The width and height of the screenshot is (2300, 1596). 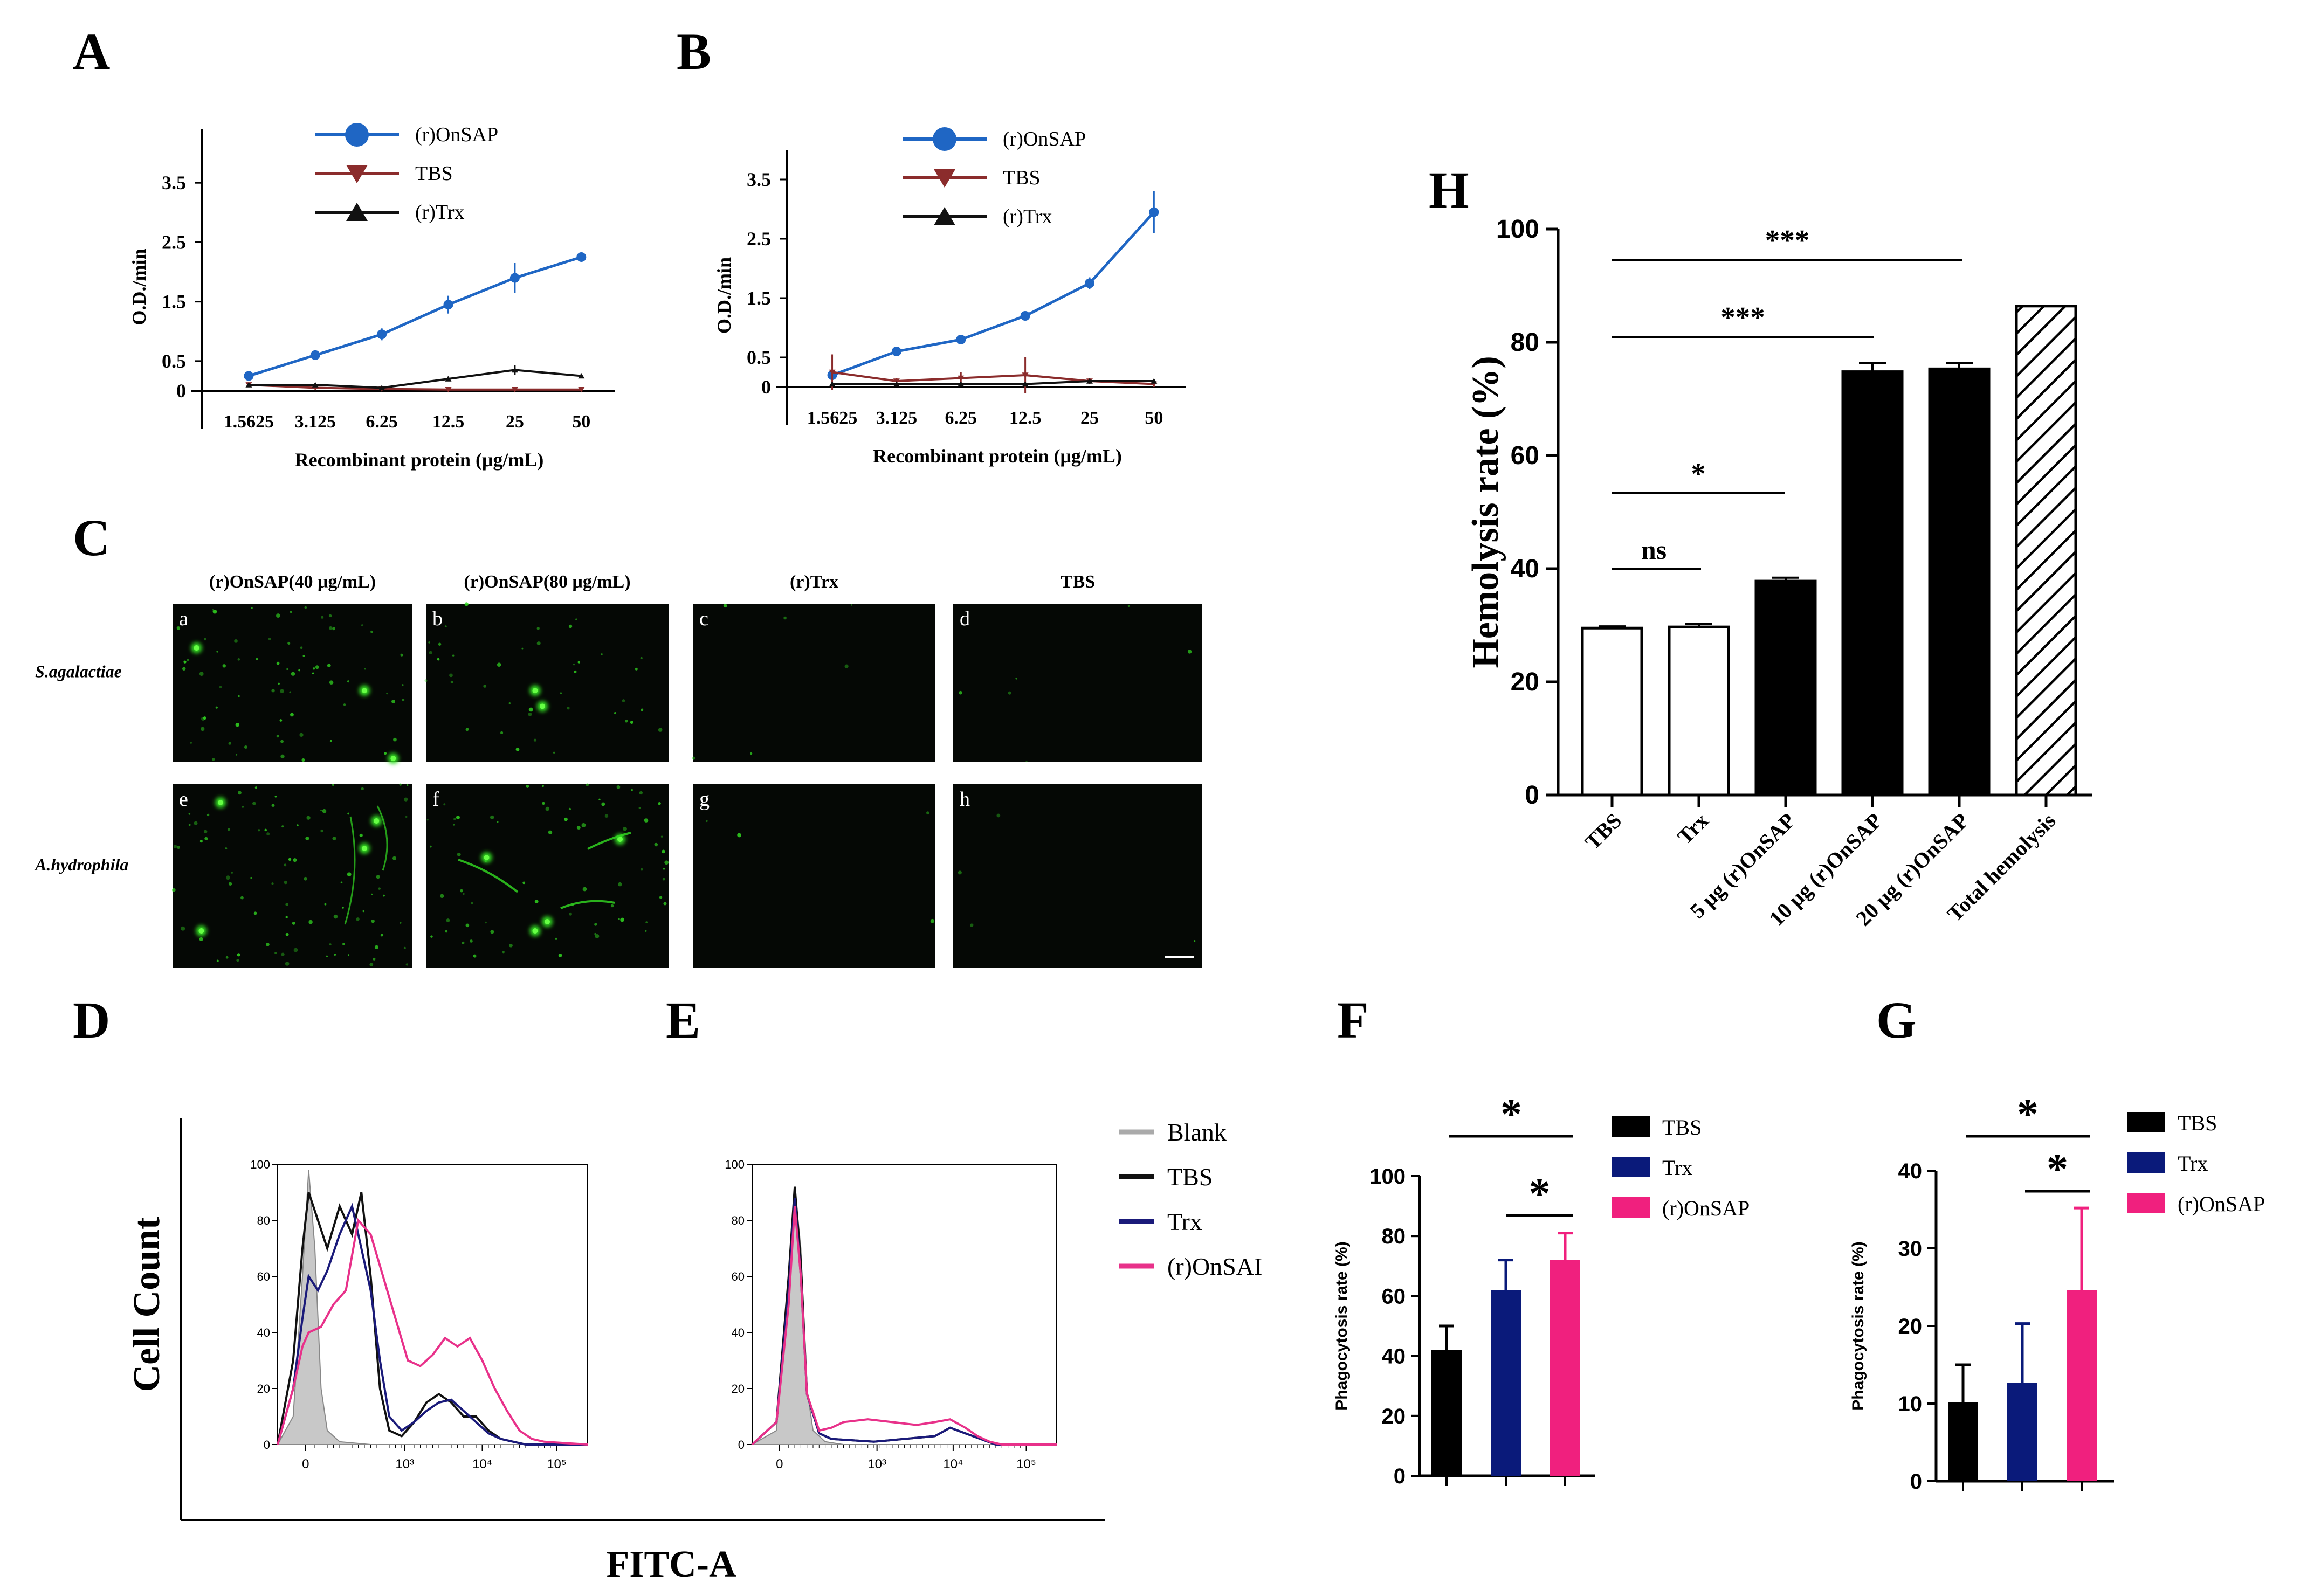 What do you see at coordinates (1693, 829) in the screenshot?
I see `x-tick-label: Trx` at bounding box center [1693, 829].